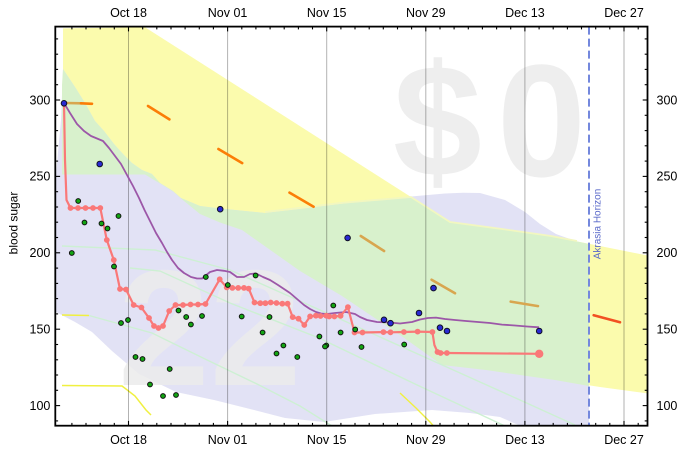 This screenshot has height=453, width=696. Describe the element at coordinates (210, 328) in the screenshot. I see `svg-text: 22` at that location.